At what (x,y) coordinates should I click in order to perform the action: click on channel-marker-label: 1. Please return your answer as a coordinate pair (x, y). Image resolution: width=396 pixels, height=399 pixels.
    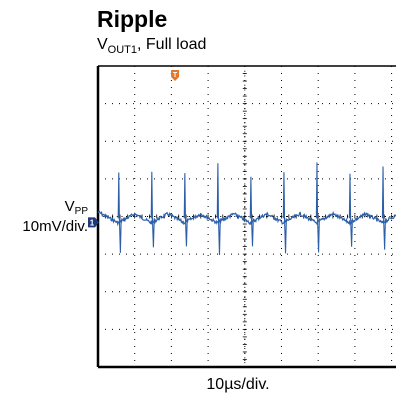
    Looking at the image, I should click on (92, 222).